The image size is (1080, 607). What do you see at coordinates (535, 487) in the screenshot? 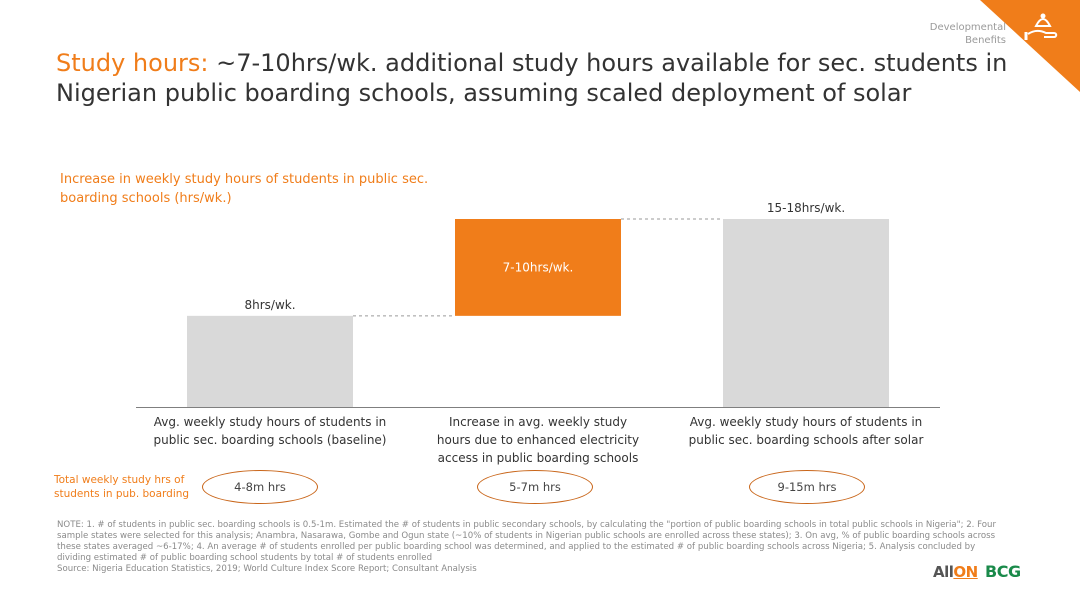
I see `total-pill: 5-7m hrs` at bounding box center [535, 487].